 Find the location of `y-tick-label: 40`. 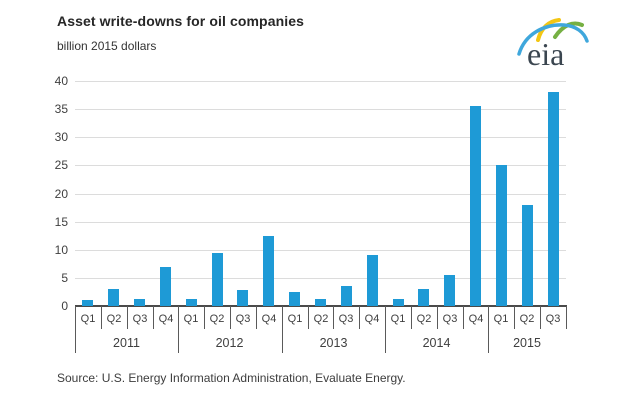

y-tick-label: 40 is located at coordinates (61, 81).